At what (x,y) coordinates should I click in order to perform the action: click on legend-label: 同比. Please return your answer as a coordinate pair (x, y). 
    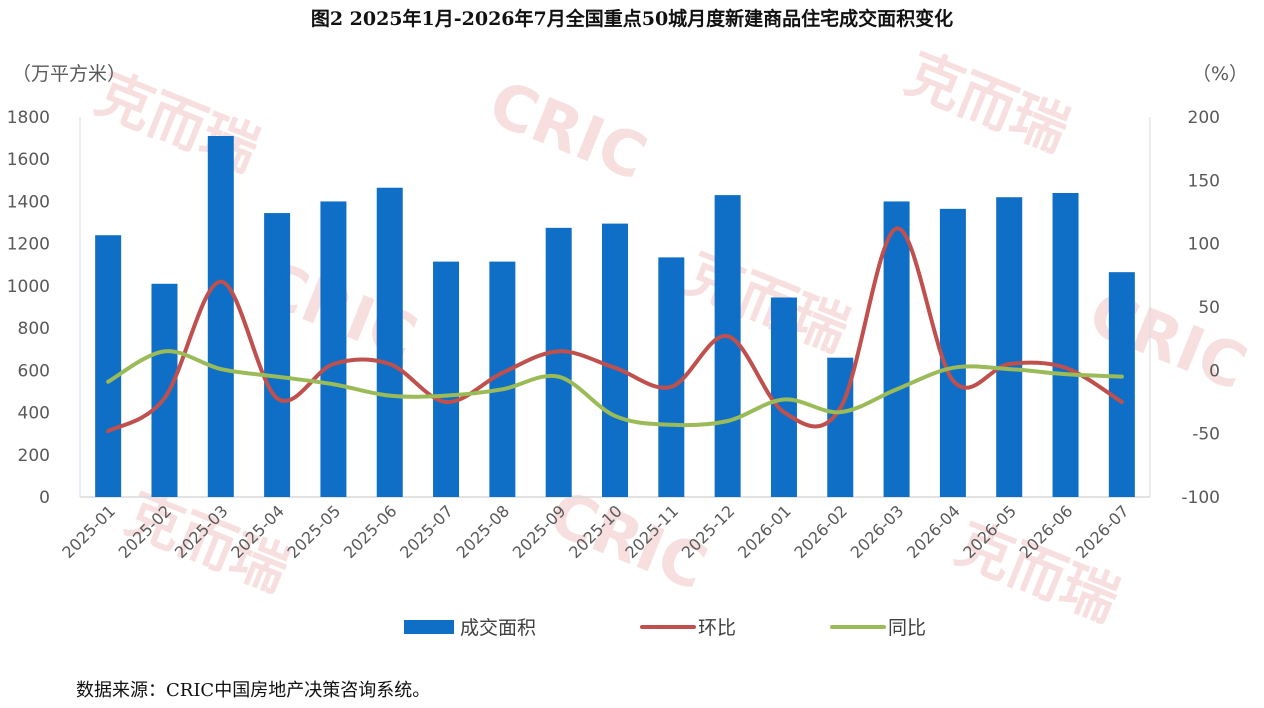
    Looking at the image, I should click on (907, 628).